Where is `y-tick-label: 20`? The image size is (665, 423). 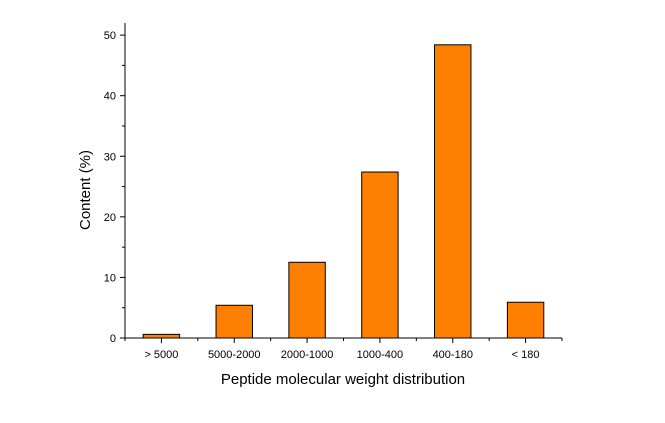
y-tick-label: 20 is located at coordinates (110, 218).